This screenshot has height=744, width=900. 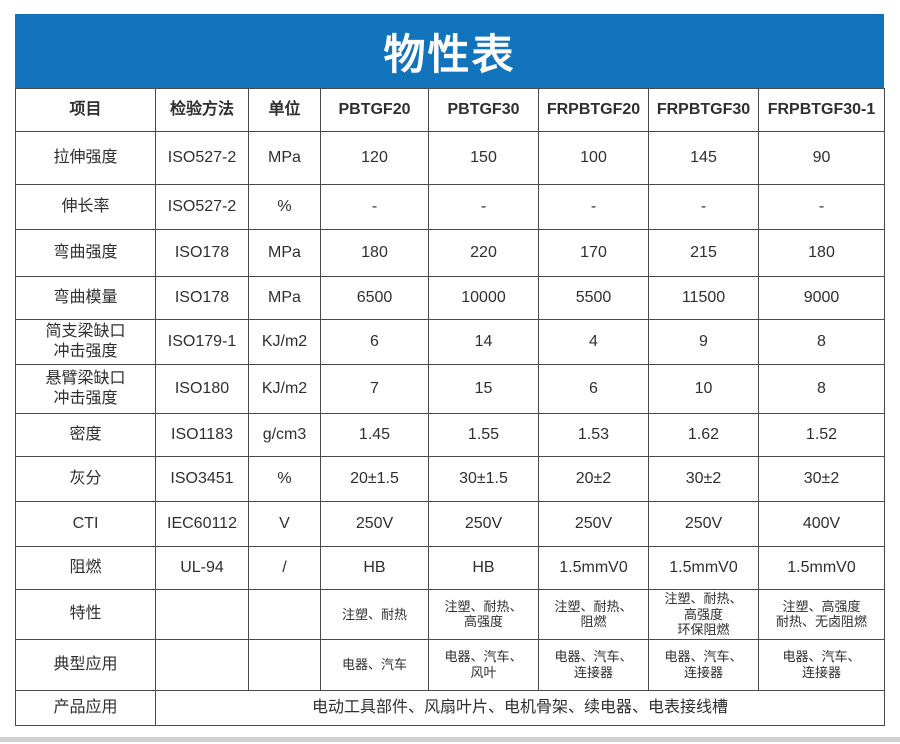 What do you see at coordinates (85, 479) in the screenshot?
I see `cell-item: 灰分` at bounding box center [85, 479].